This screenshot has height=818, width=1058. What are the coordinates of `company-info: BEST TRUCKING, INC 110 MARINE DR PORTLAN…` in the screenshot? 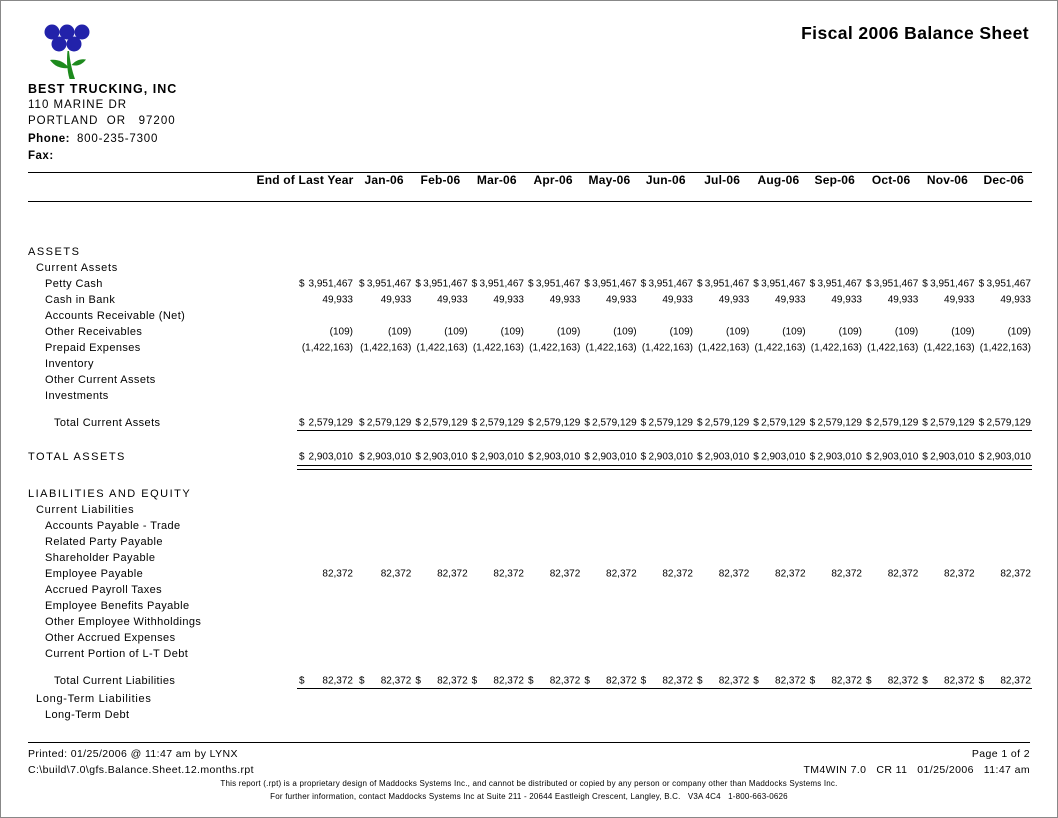 It's located at (102, 122).